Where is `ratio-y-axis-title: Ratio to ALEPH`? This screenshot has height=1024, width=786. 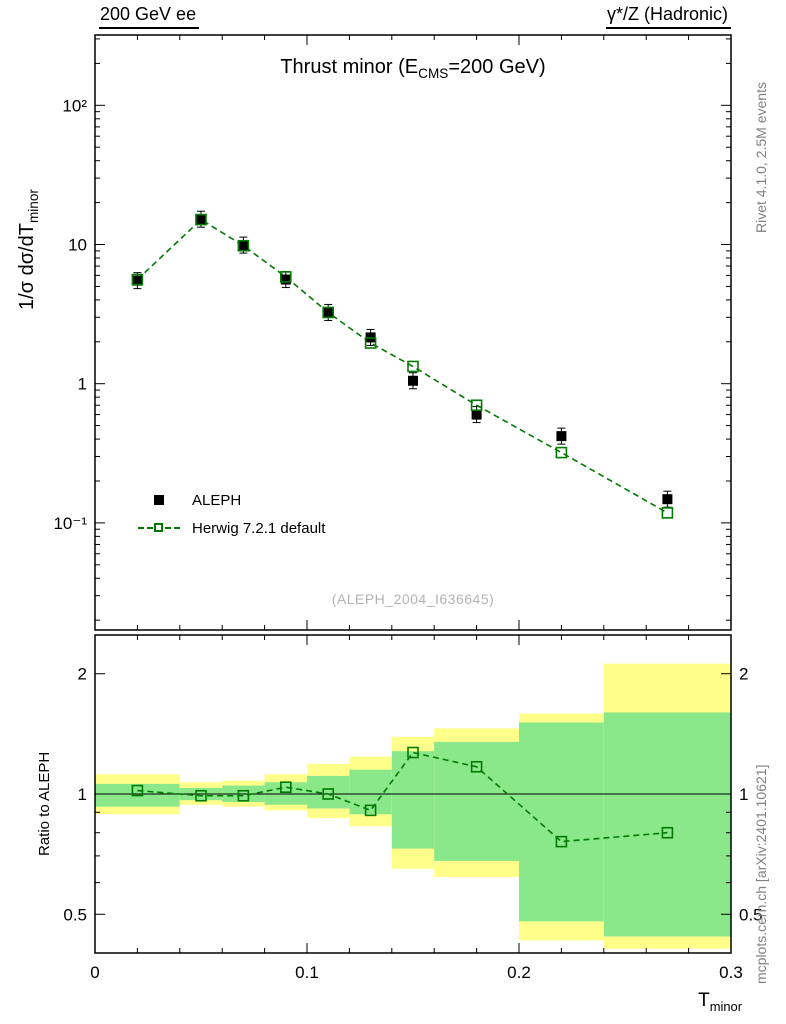
ratio-y-axis-title: Ratio to ALEPH is located at coordinates (44, 803).